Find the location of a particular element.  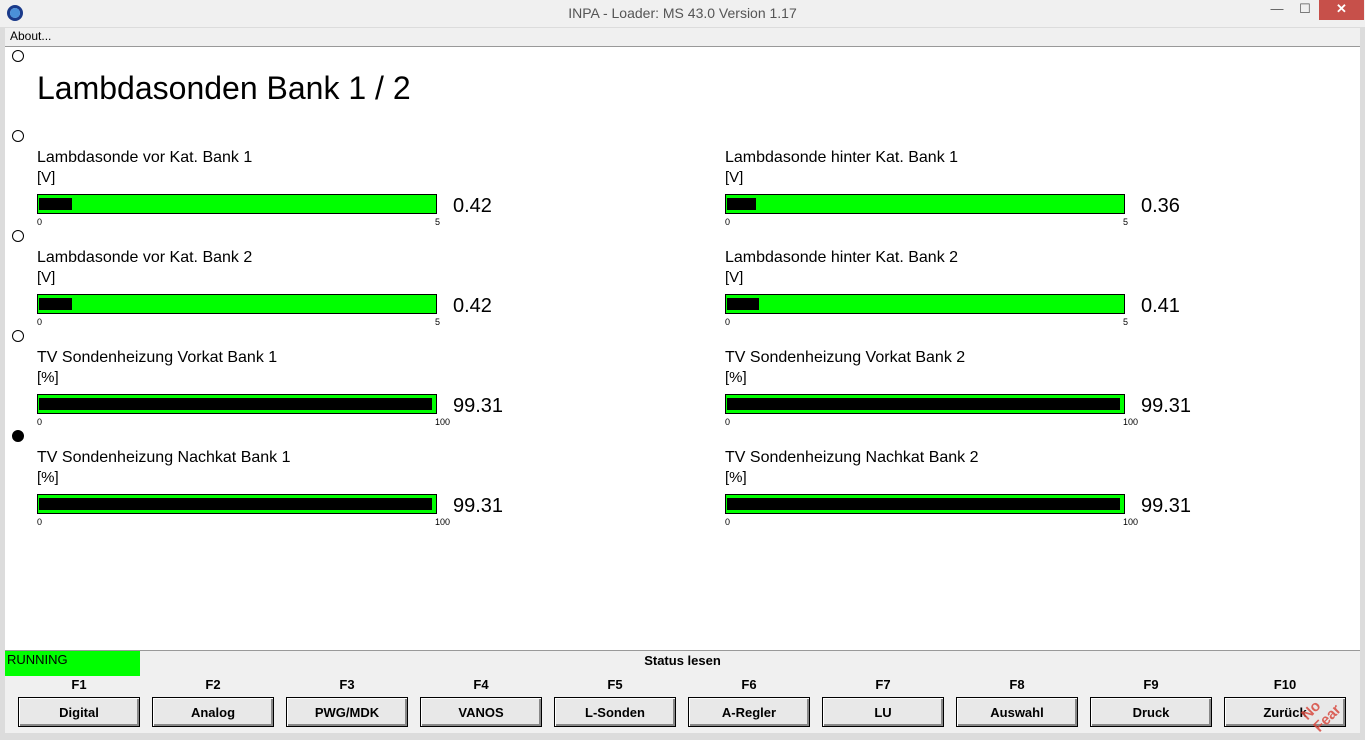

f10-zurueck-button: Zurück is located at coordinates (1285, 712).